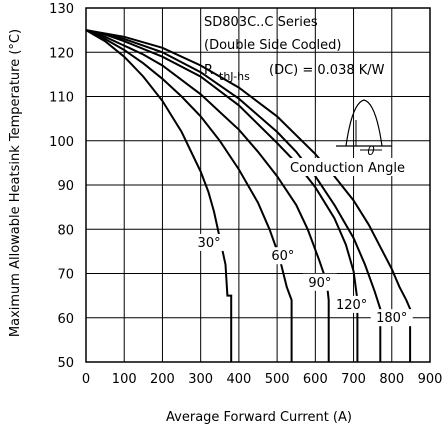  I want to click on y-tick-label: 90, so click(65, 186).